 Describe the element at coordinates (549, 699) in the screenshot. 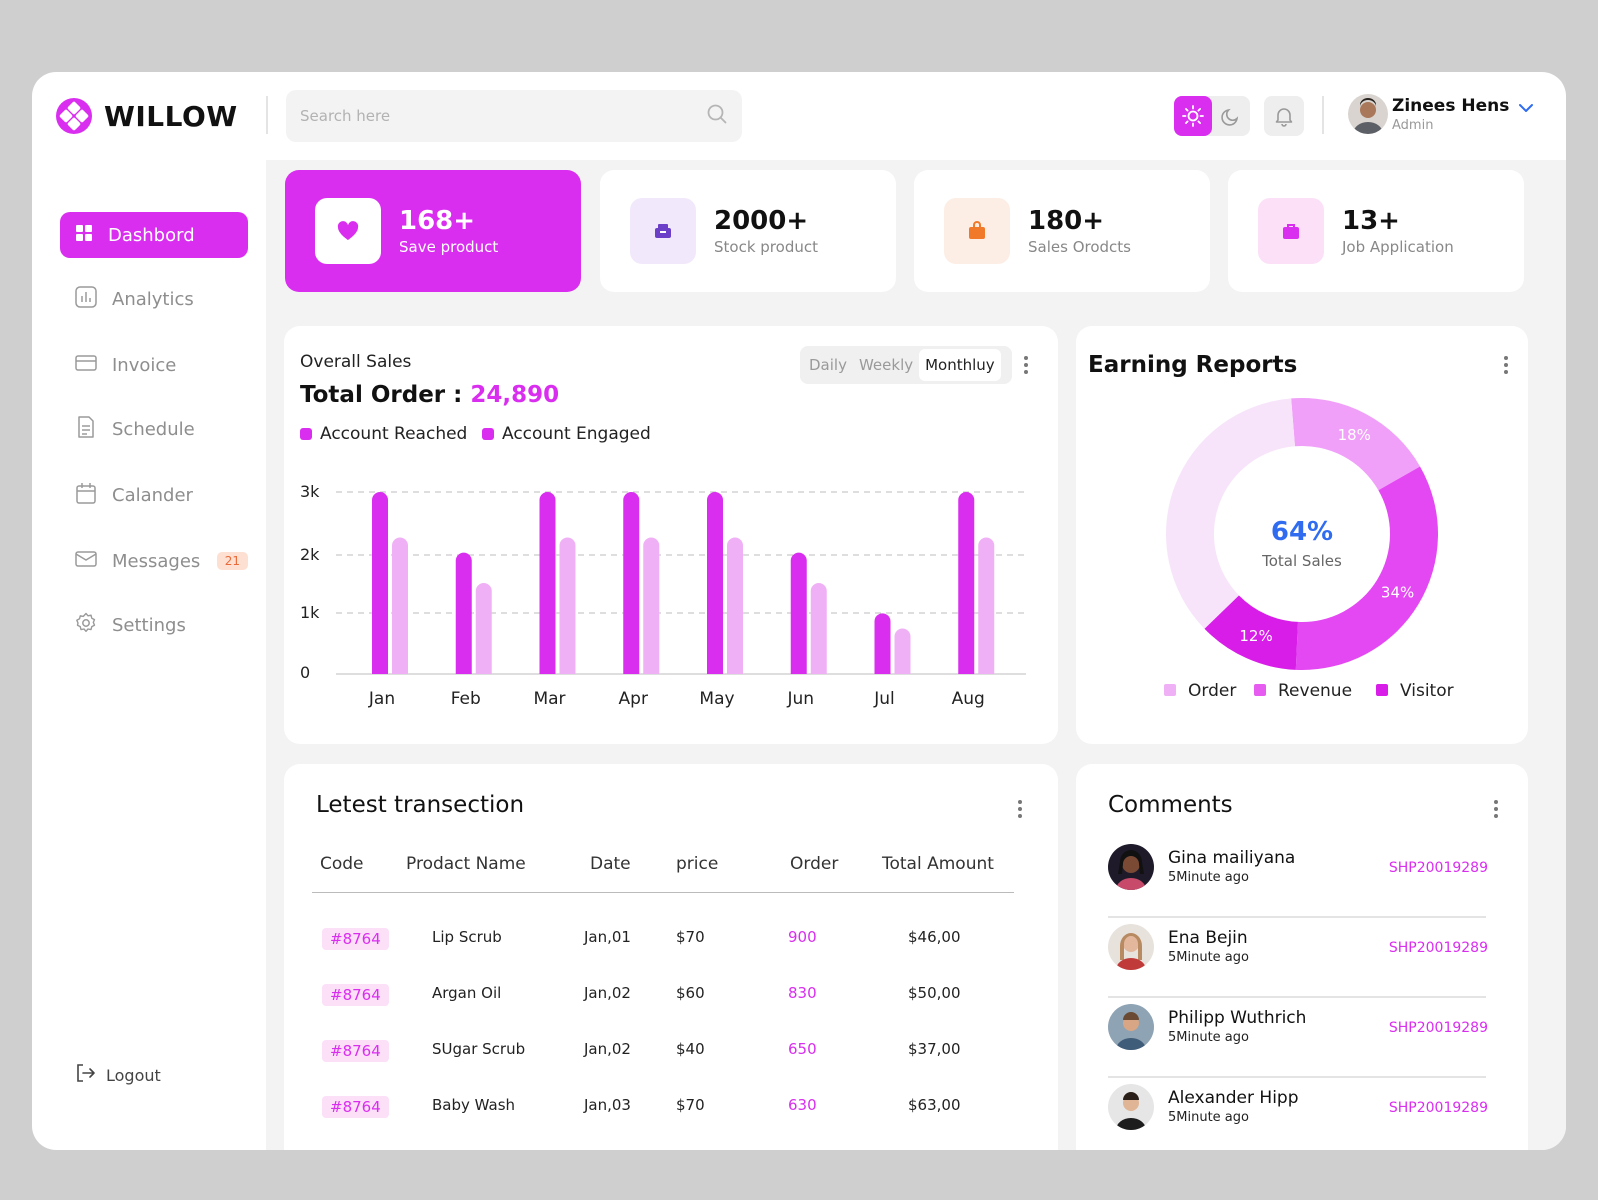

I see `x-tick-label: Mar` at that location.